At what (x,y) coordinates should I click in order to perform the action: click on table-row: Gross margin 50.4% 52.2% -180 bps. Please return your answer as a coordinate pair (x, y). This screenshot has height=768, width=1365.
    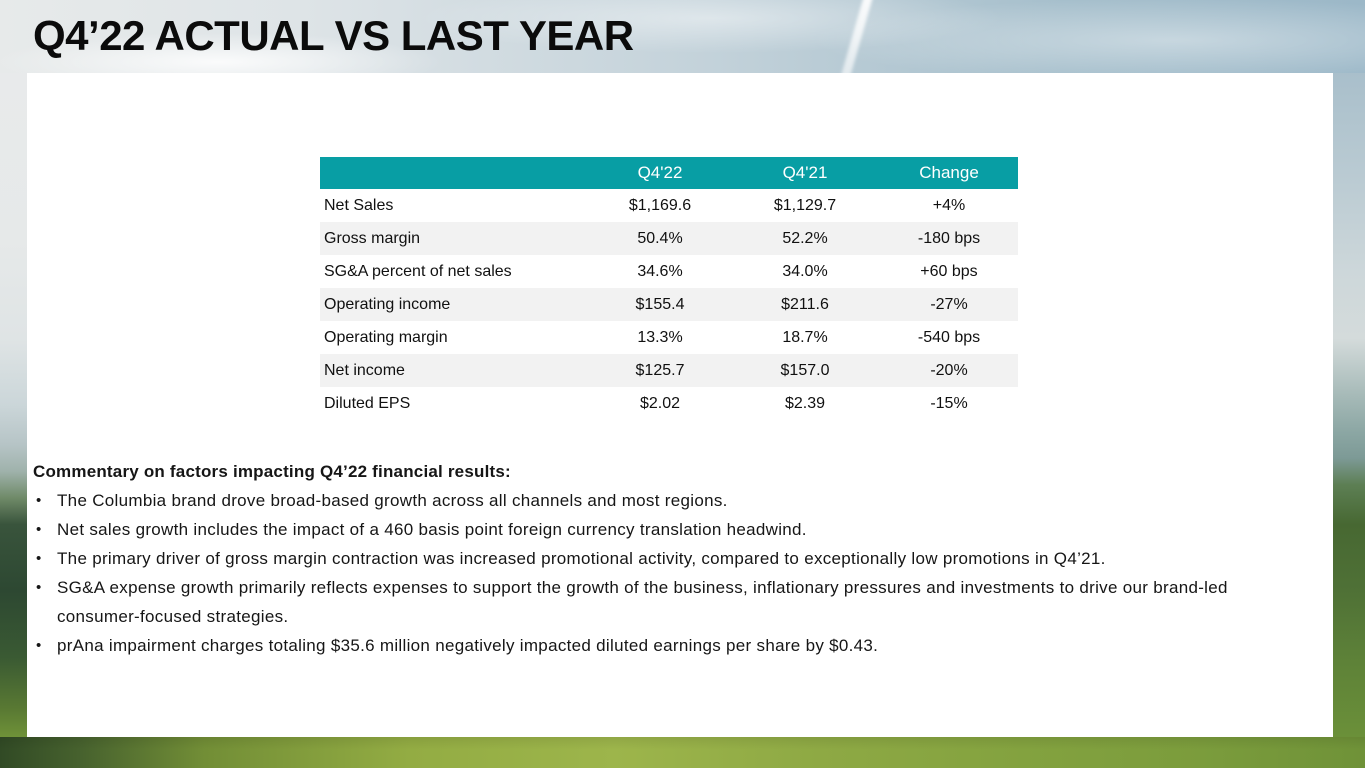
    Looking at the image, I should click on (669, 238).